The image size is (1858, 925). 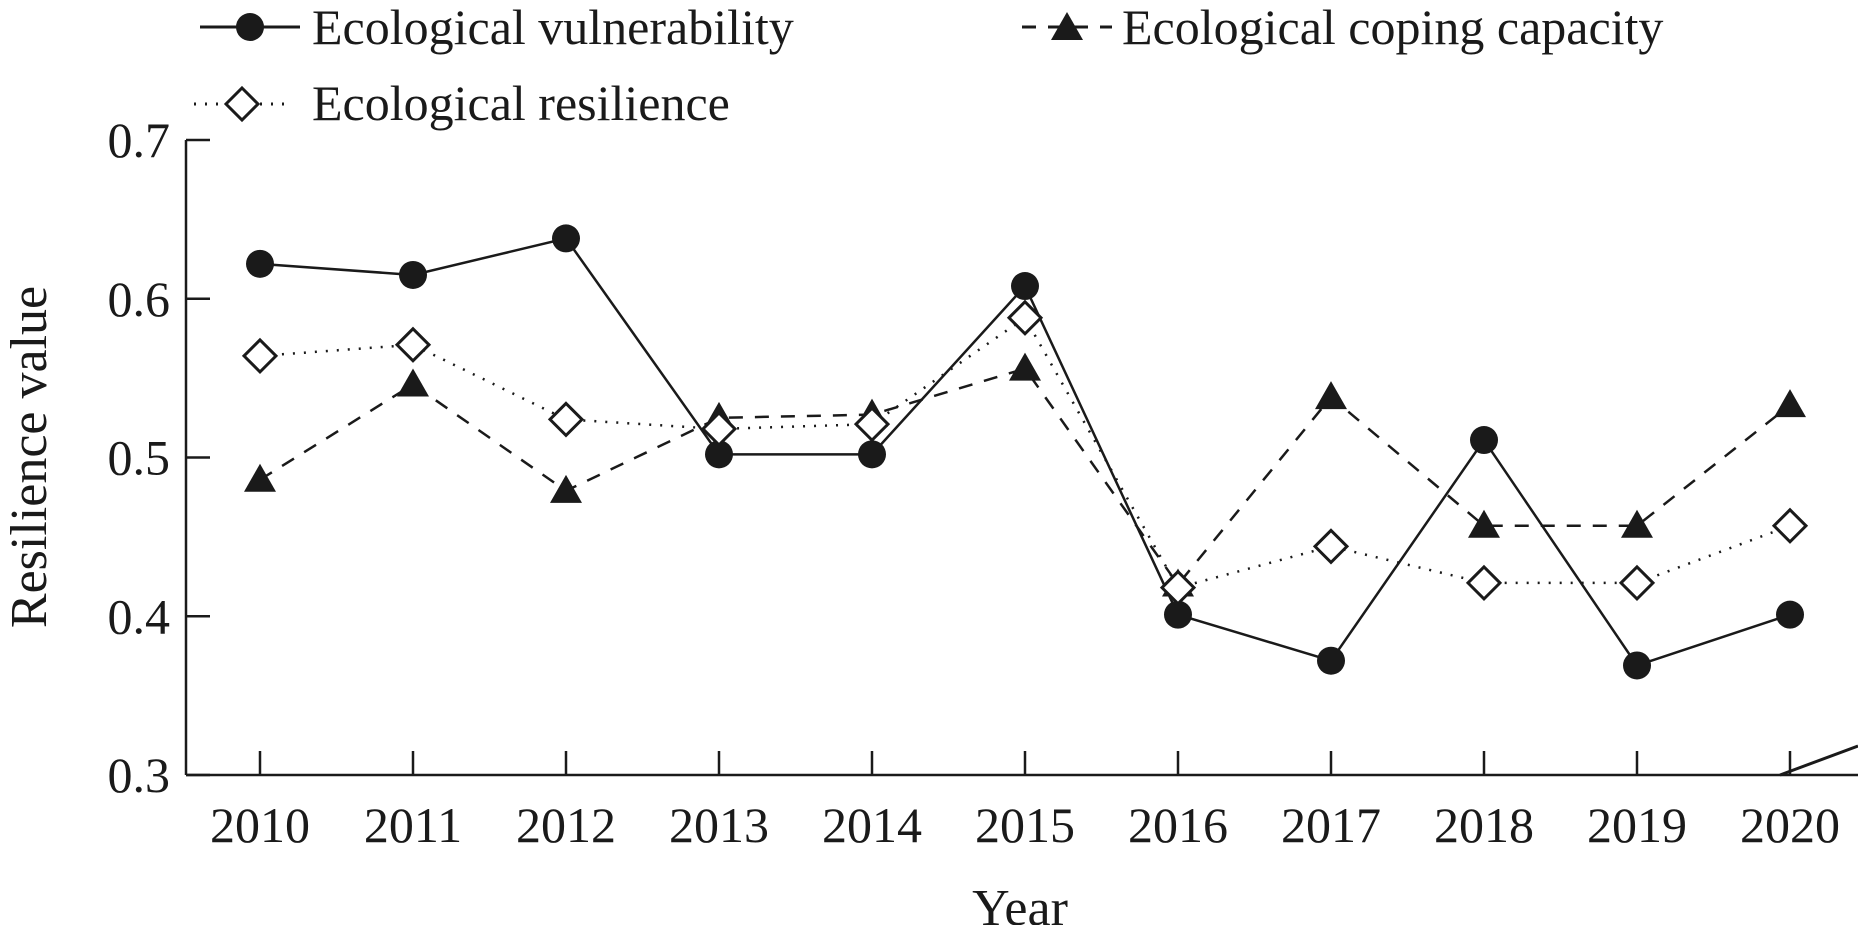 What do you see at coordinates (1178, 614) in the screenshot?
I see `point-vulnerability-2016` at bounding box center [1178, 614].